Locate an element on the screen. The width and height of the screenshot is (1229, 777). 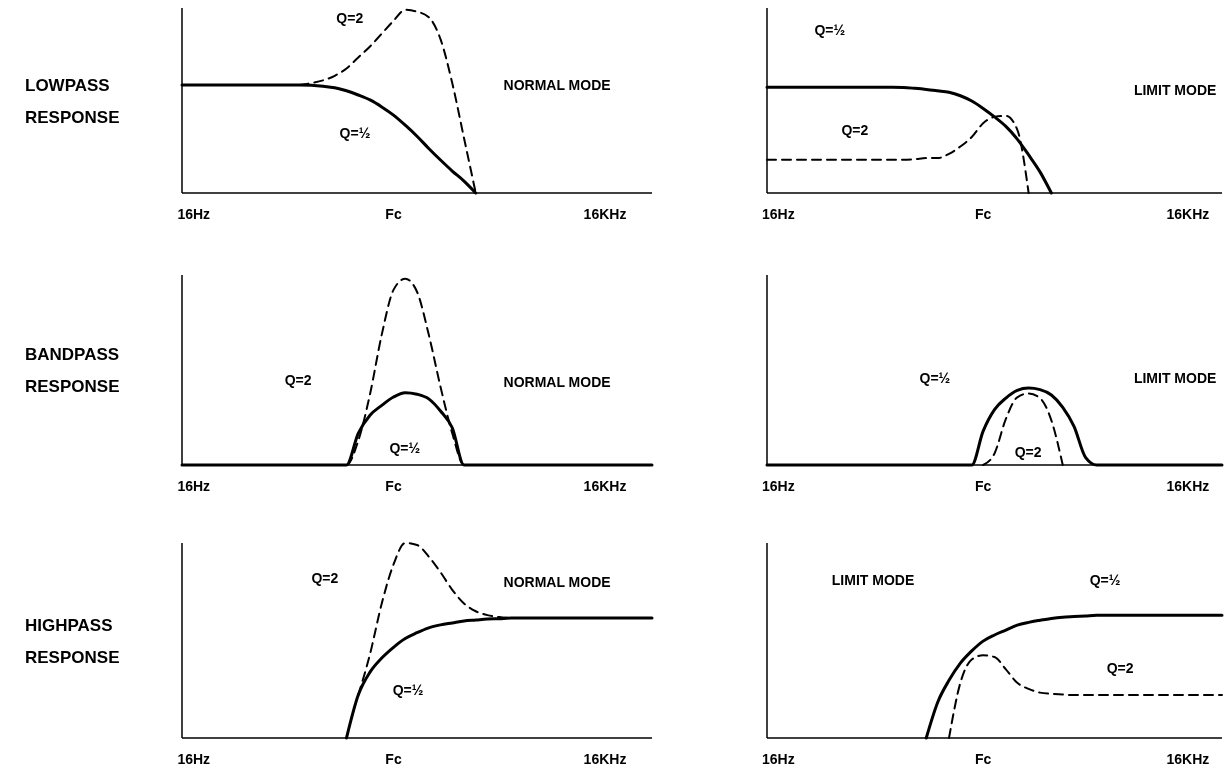
text: LOWPASS RESPONSE is located at coordinates (72, 101).